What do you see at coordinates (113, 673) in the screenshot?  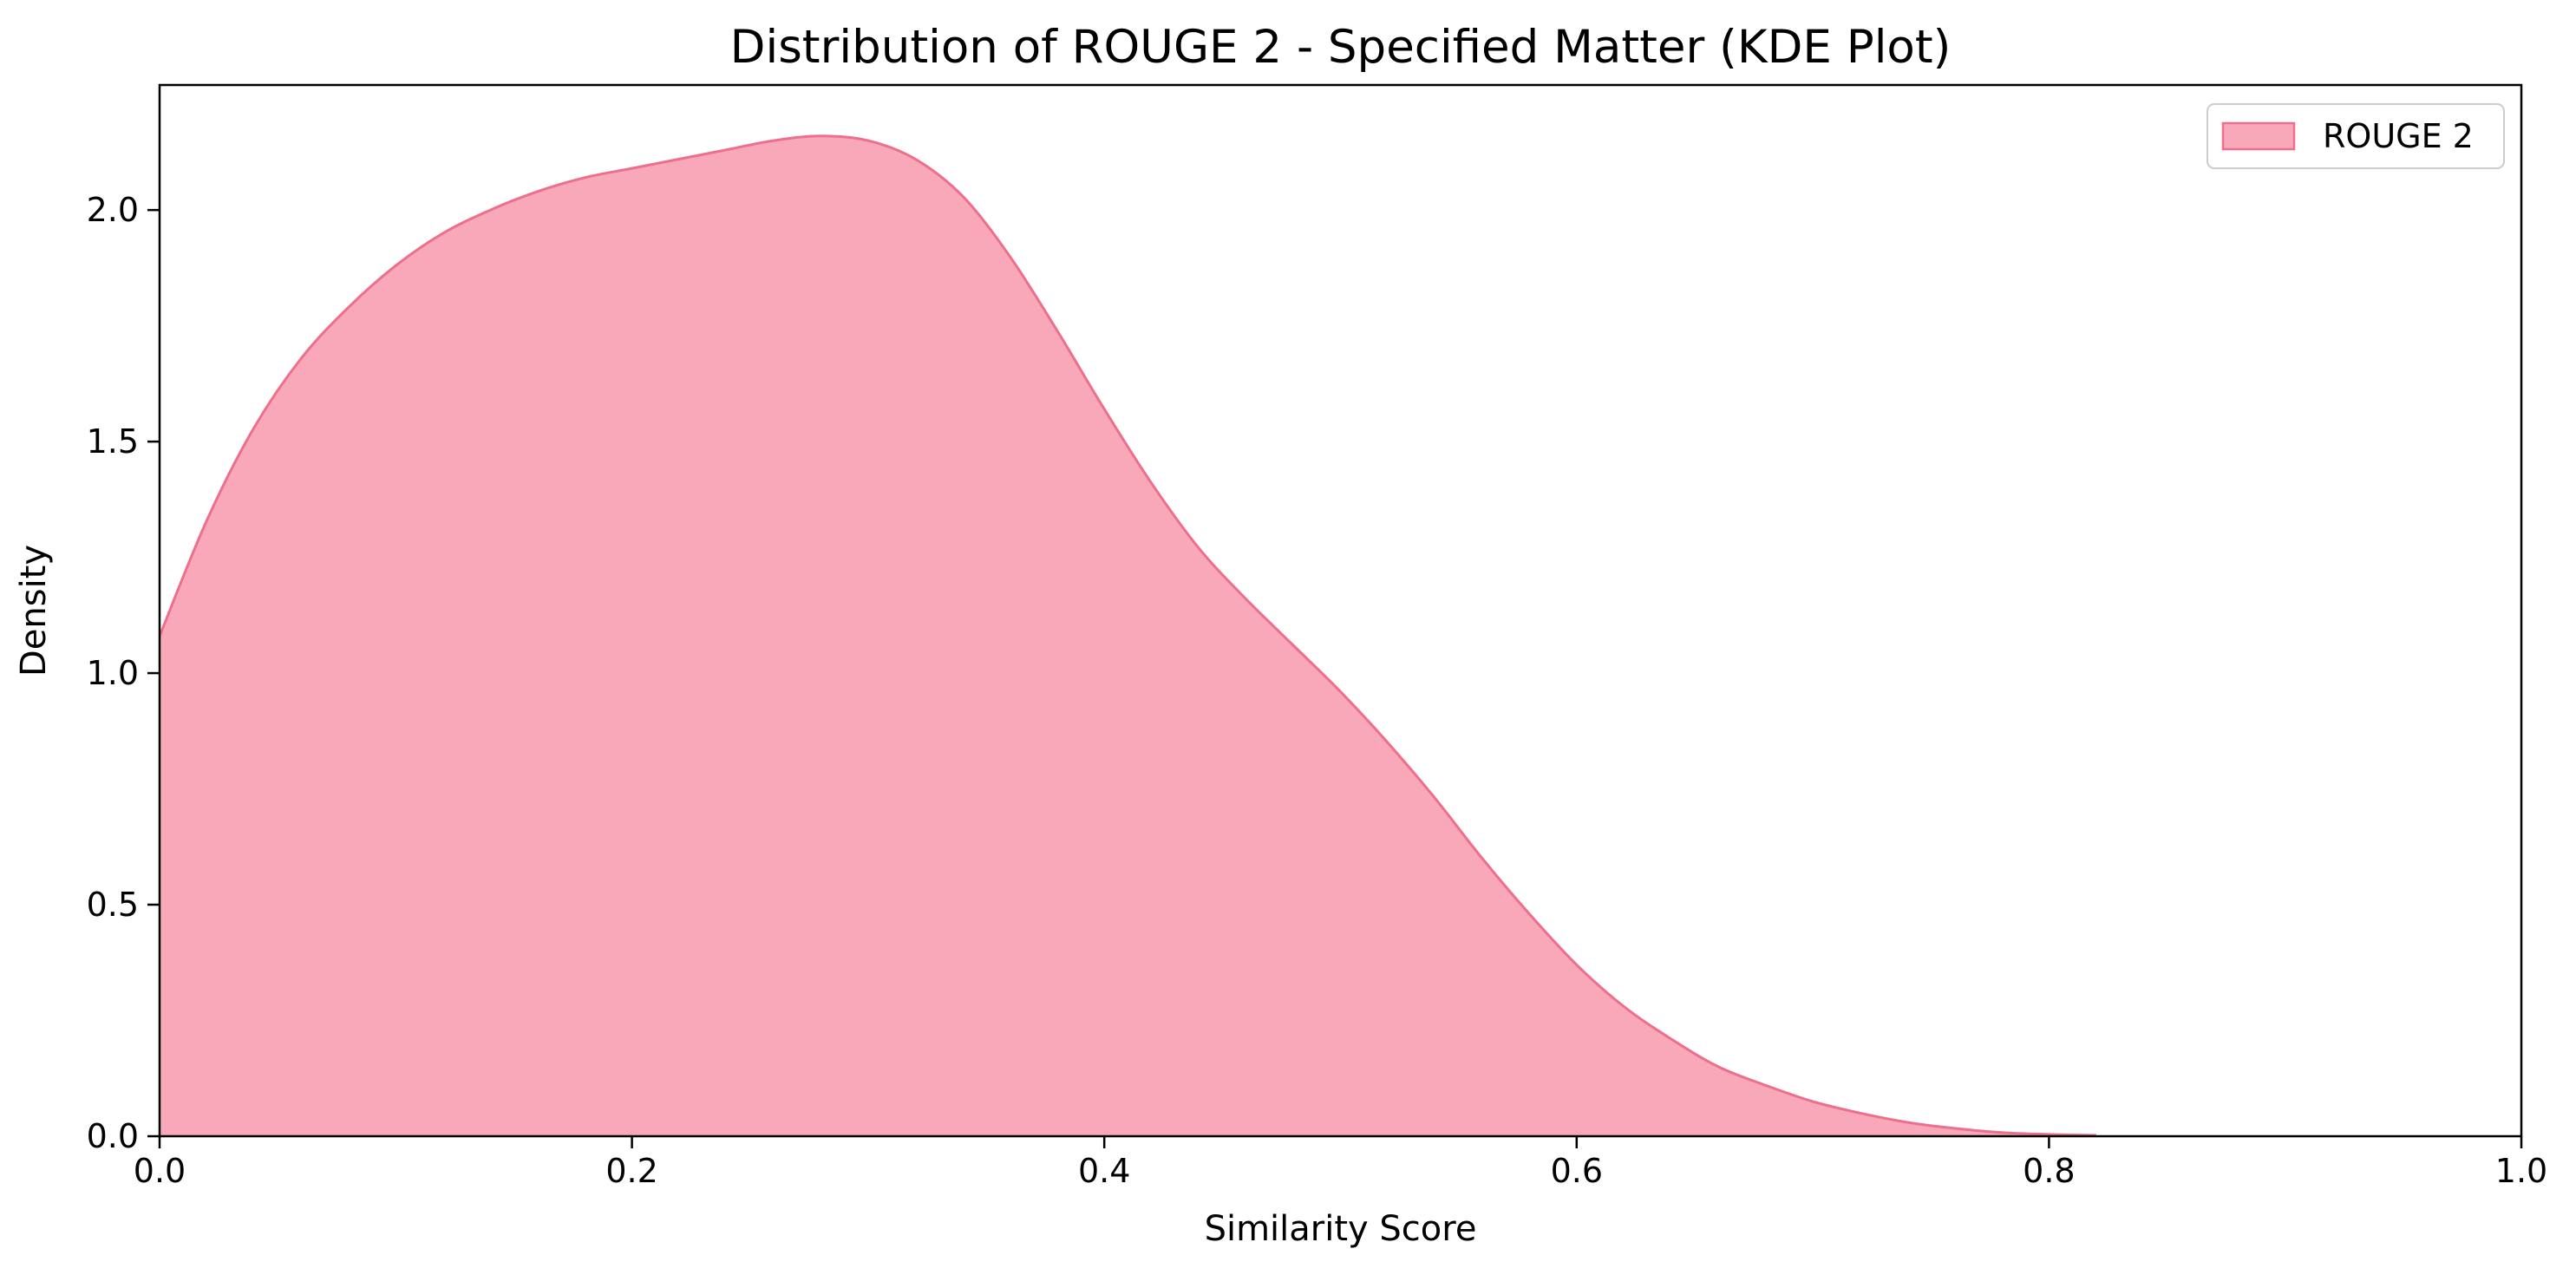 I see `y-tick-label: 1.0` at bounding box center [113, 673].